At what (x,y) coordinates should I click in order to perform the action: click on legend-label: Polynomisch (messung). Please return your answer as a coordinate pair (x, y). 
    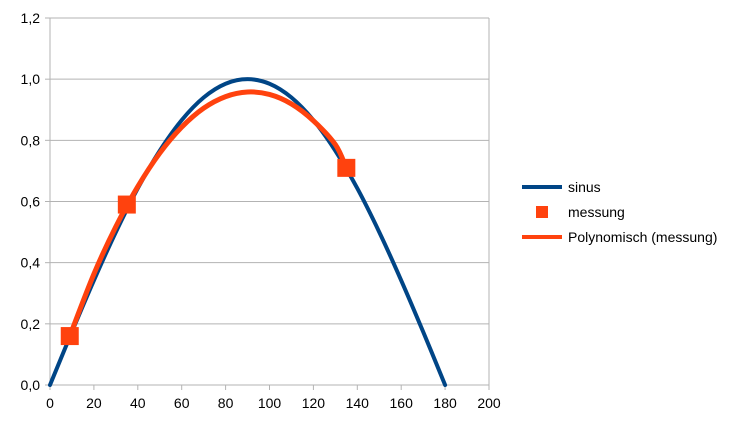
    Looking at the image, I should click on (642, 237).